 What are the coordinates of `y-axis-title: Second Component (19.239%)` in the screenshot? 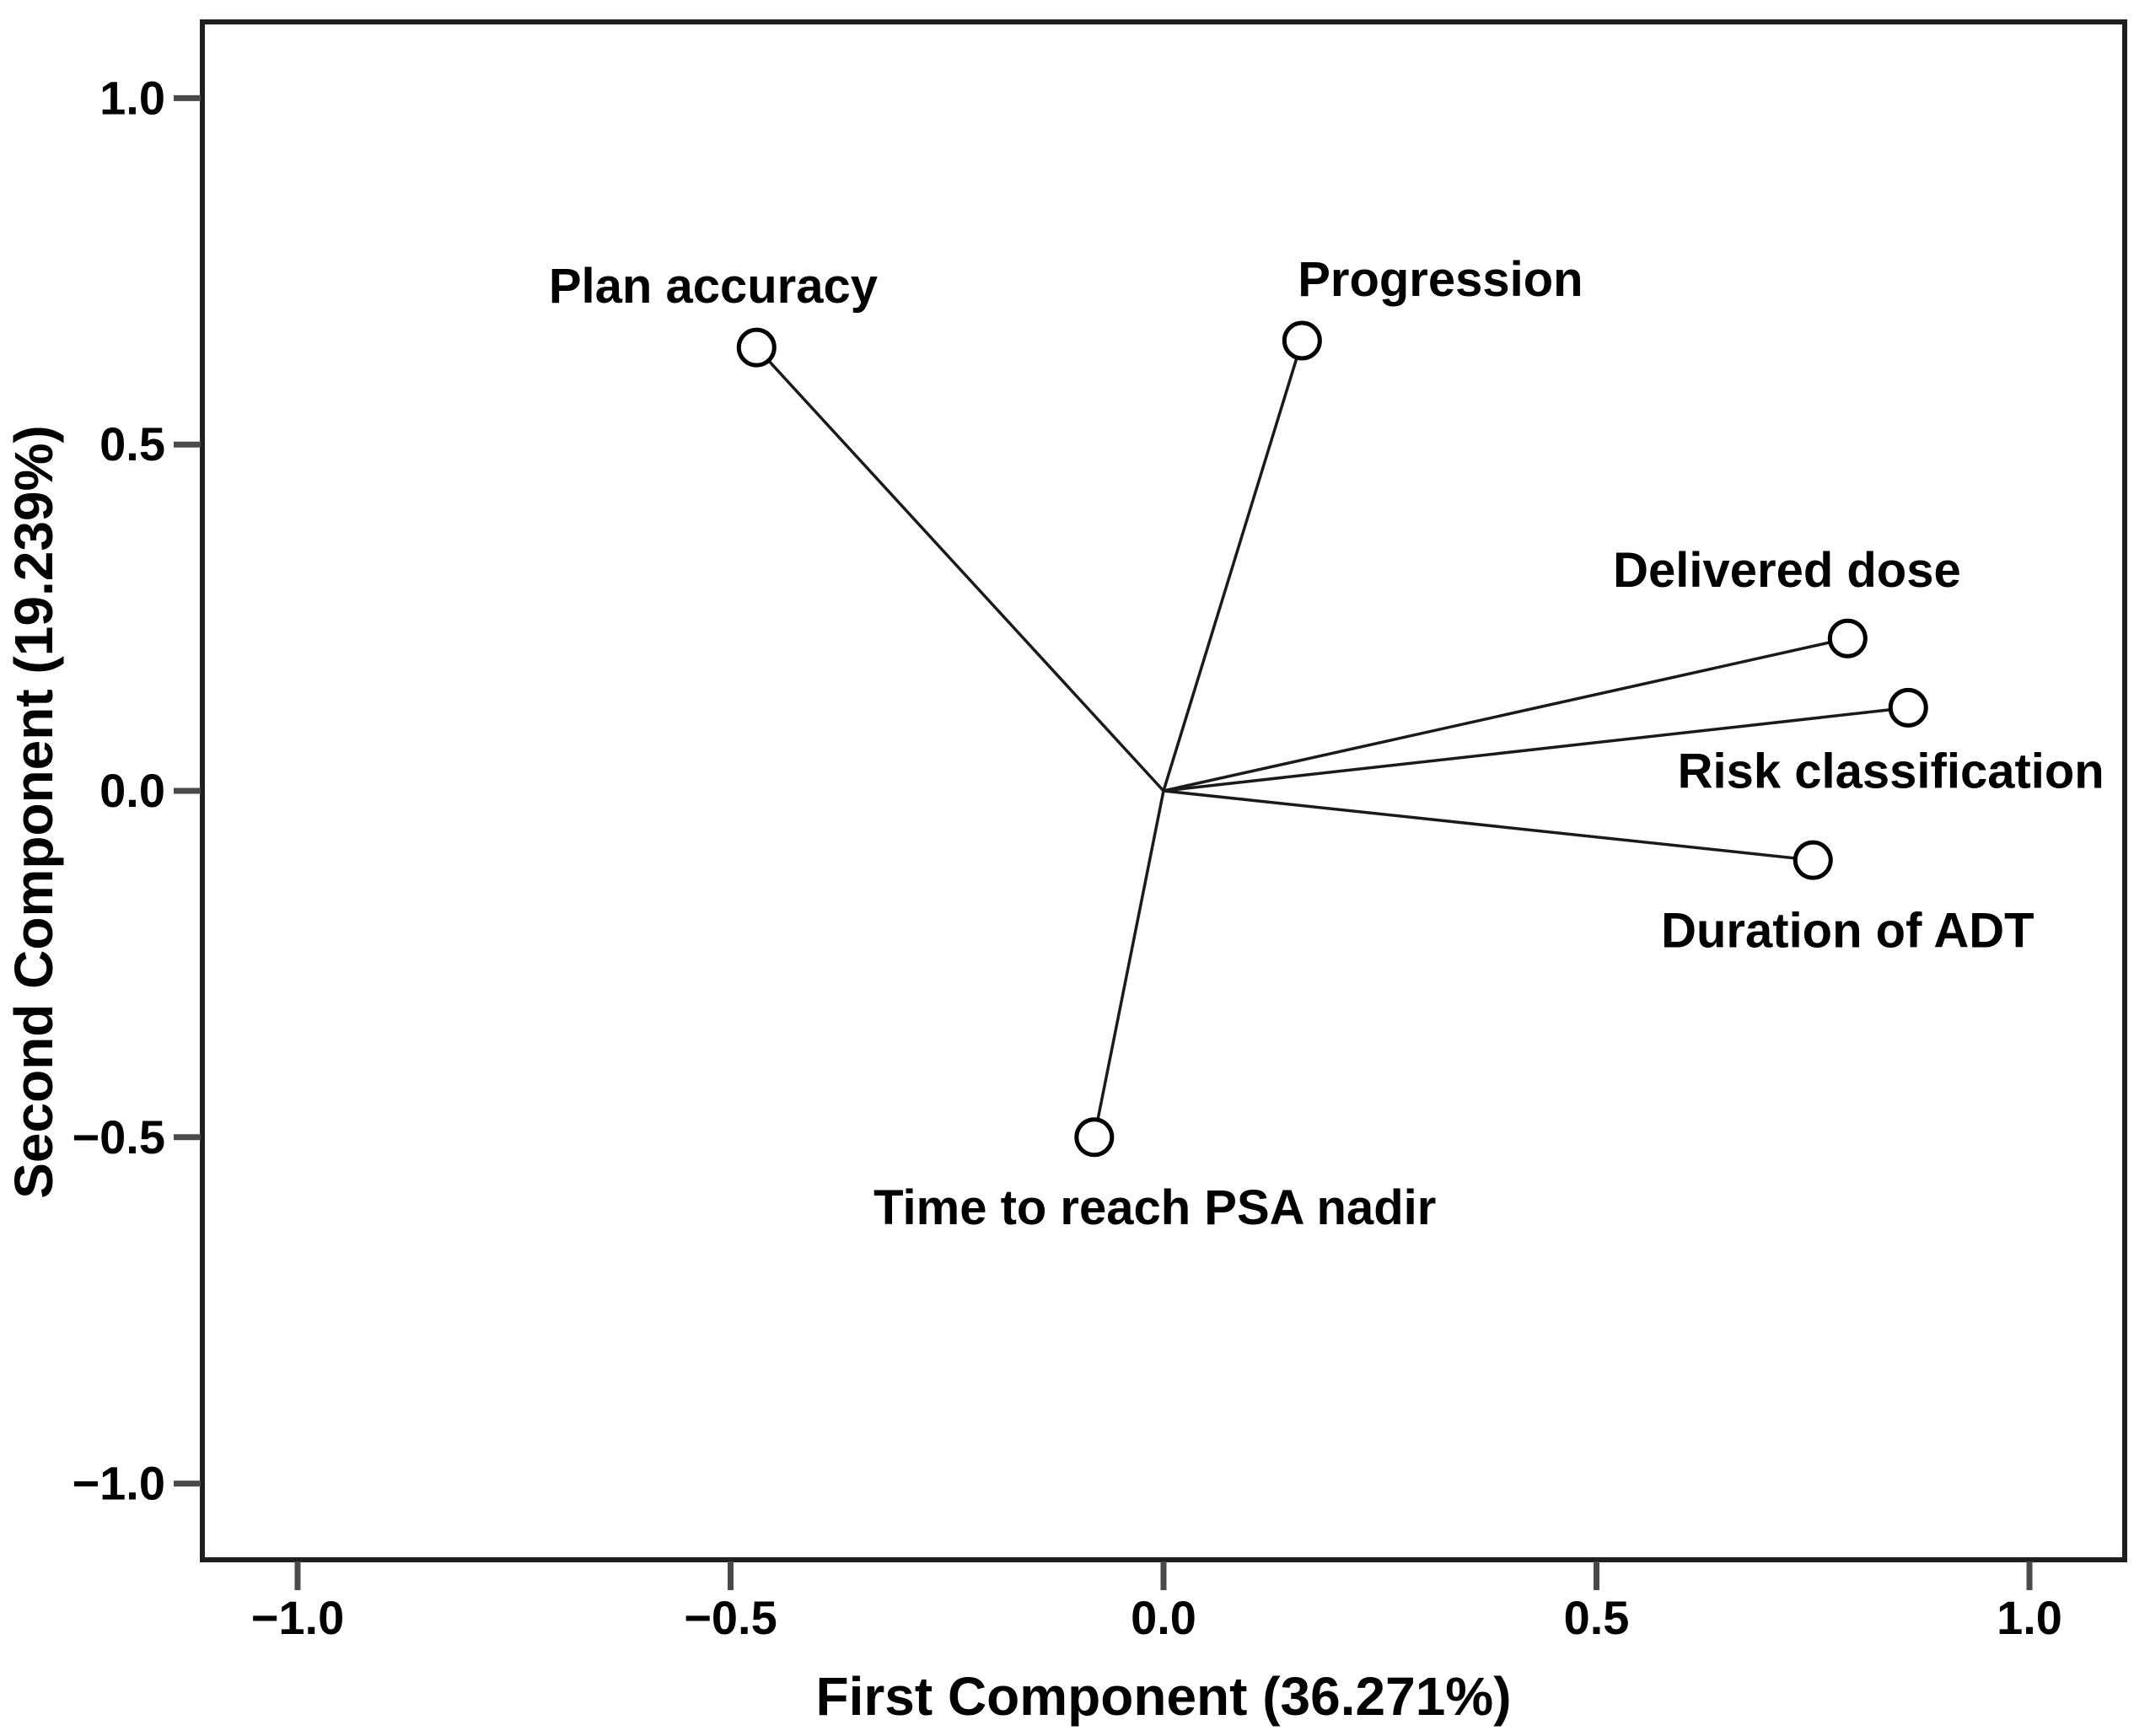 It's located at (33, 812).